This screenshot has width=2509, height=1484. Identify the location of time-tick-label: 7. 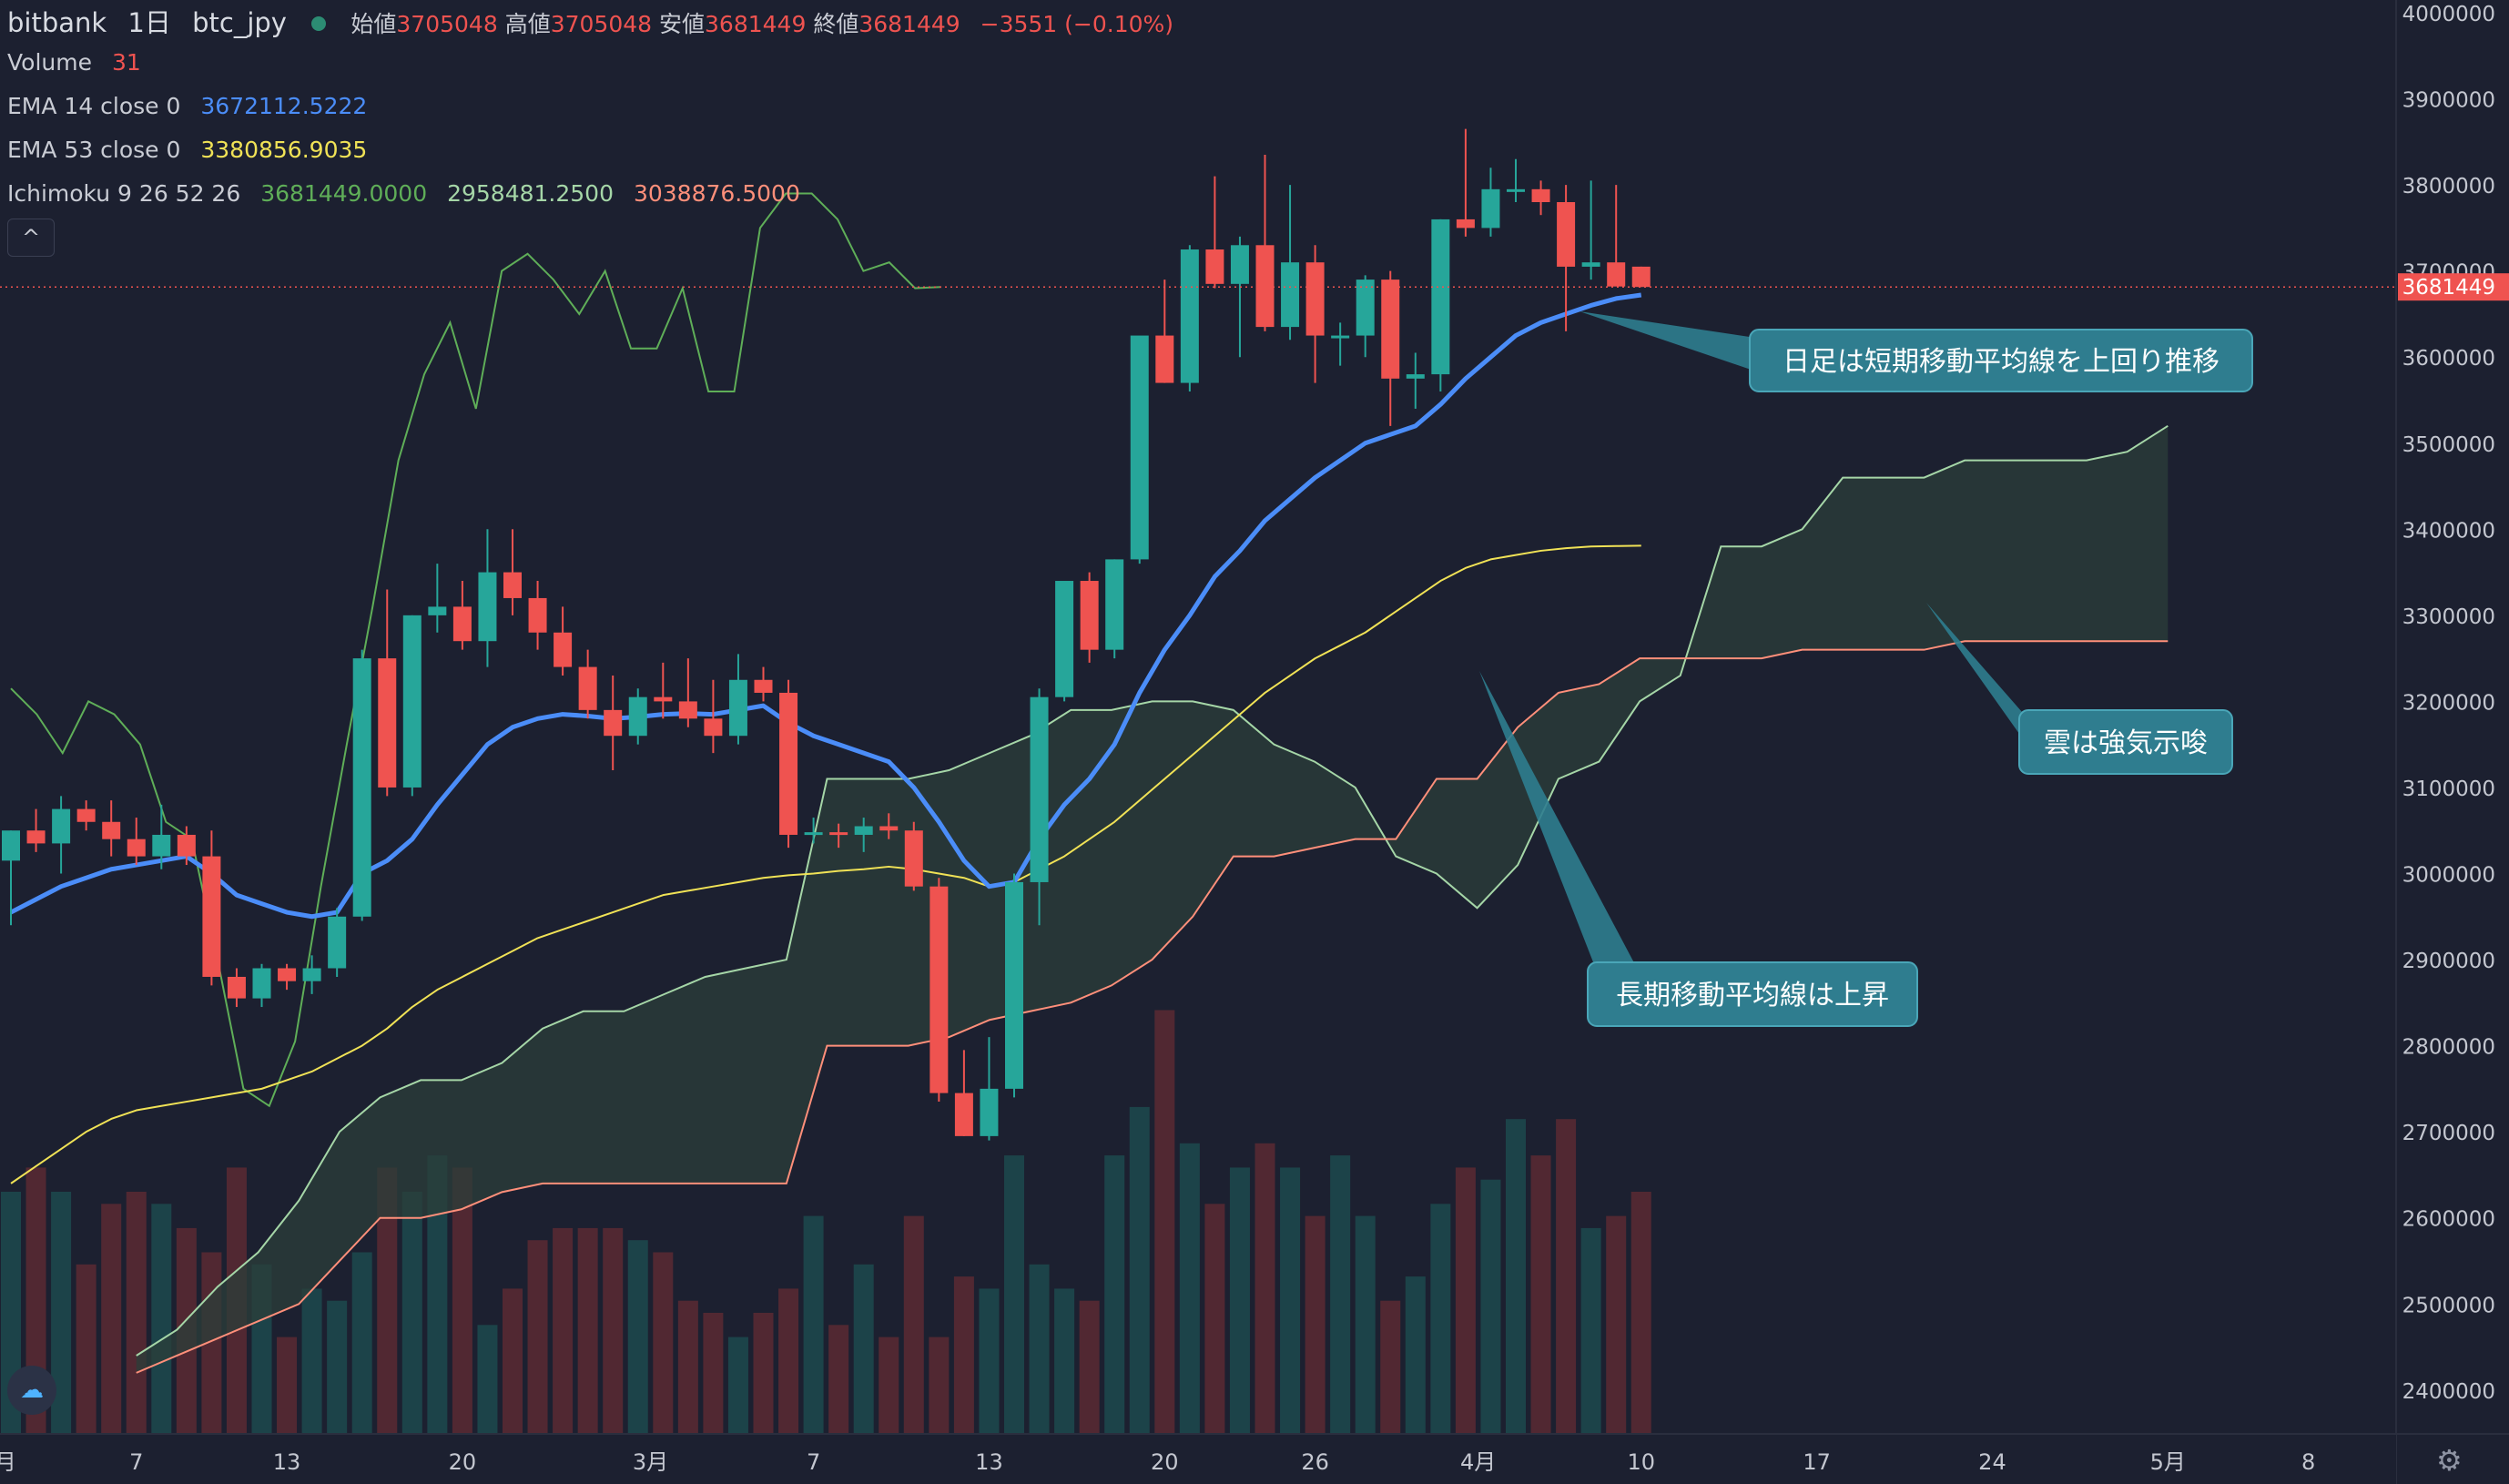
(813, 1462).